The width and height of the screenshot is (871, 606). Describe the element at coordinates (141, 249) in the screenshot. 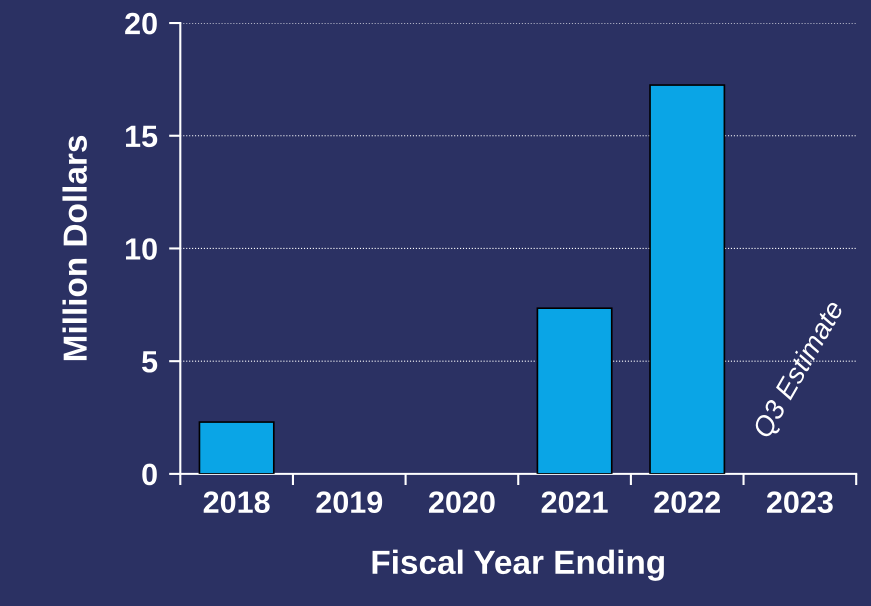

I see `y-tick-label: 10` at that location.